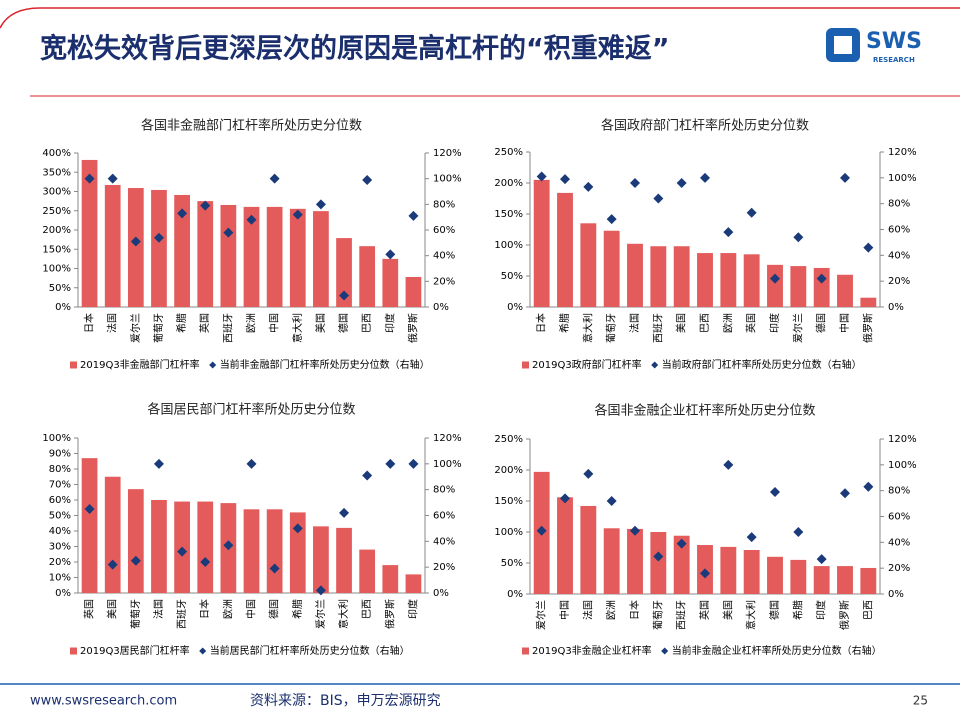 The height and width of the screenshot is (724, 960). What do you see at coordinates (705, 323) in the screenshot?
I see `x-tick-label: 巴西` at bounding box center [705, 323].